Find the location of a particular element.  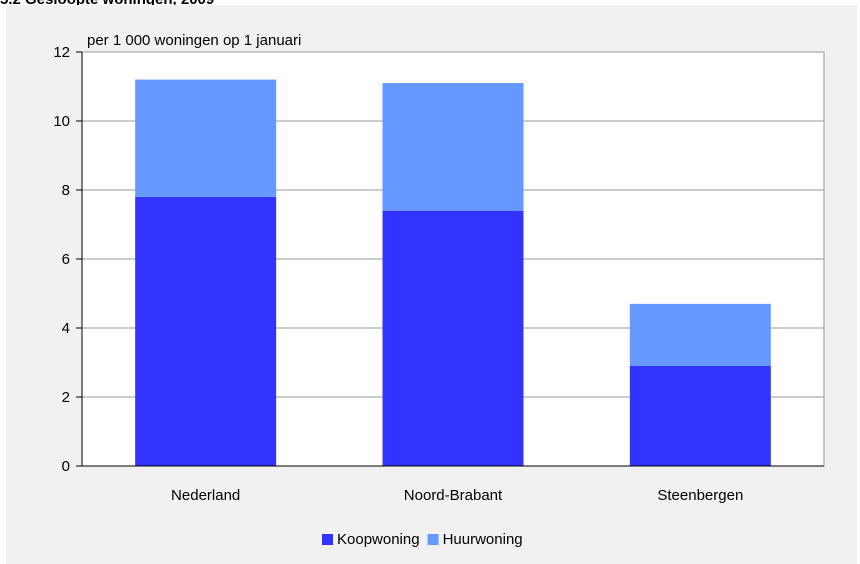

chart-title: 5.2 Gesloopte woningen, 2009 is located at coordinates (107, 4).